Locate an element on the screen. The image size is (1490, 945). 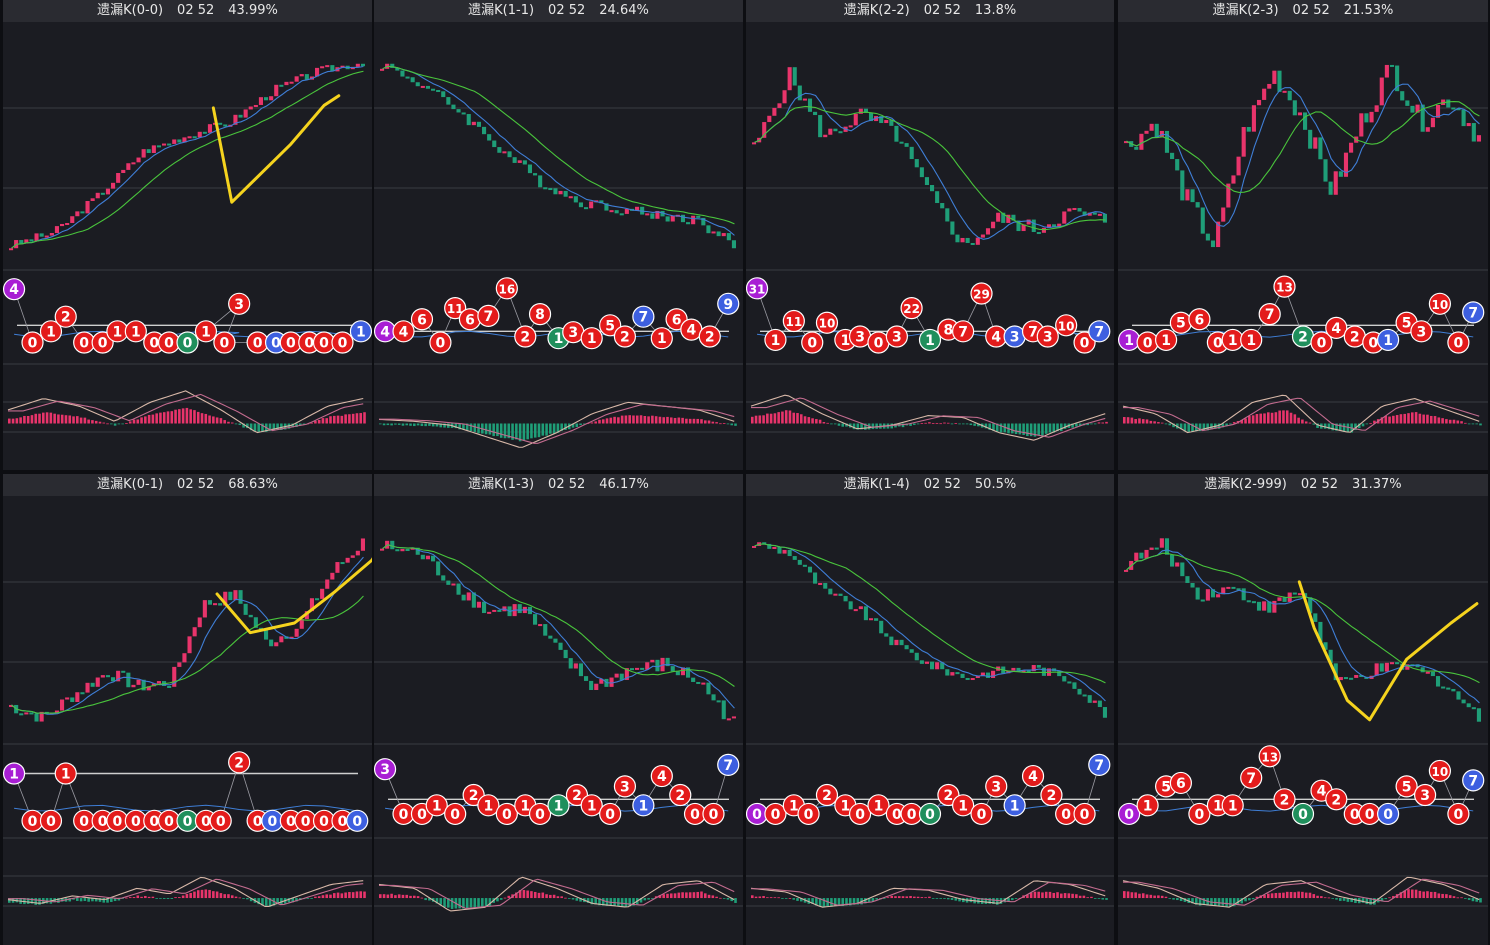
ball-label: 2 is located at coordinates (827, 796).